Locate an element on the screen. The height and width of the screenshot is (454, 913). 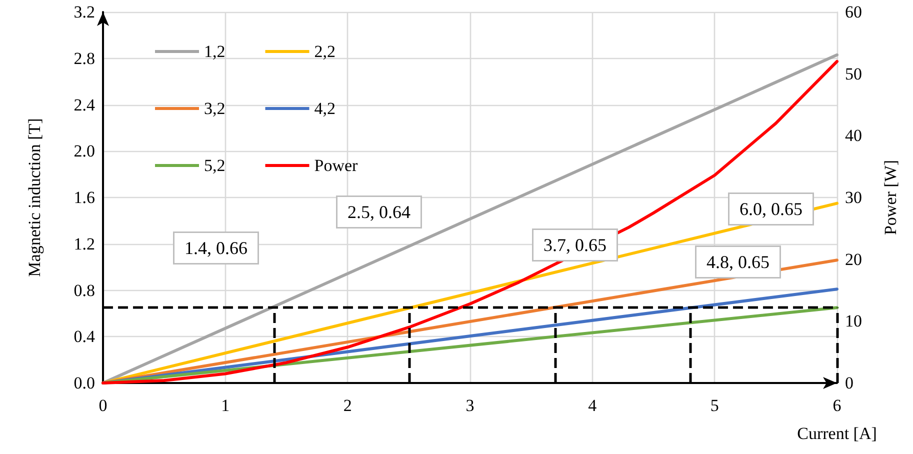
annotation: 6.0, 0.65 is located at coordinates (771, 209).